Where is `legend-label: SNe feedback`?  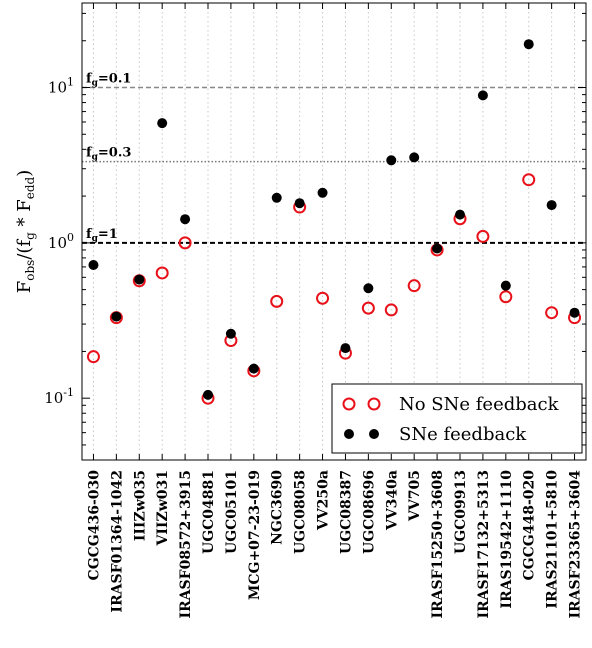
legend-label: SNe feedback is located at coordinates (463, 434).